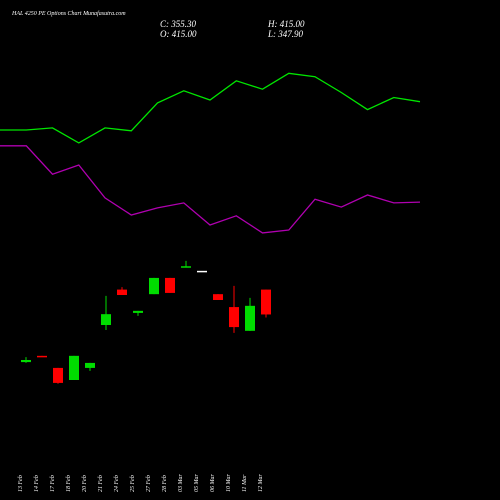 This screenshot has height=500, width=500. Describe the element at coordinates (101, 483) in the screenshot. I see `x-tick-label: 21 Feb` at that location.